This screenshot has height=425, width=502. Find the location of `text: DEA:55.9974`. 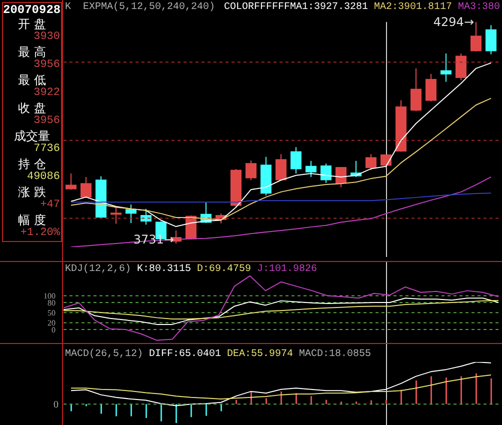

text: DEA:55.9974 is located at coordinates (260, 354).